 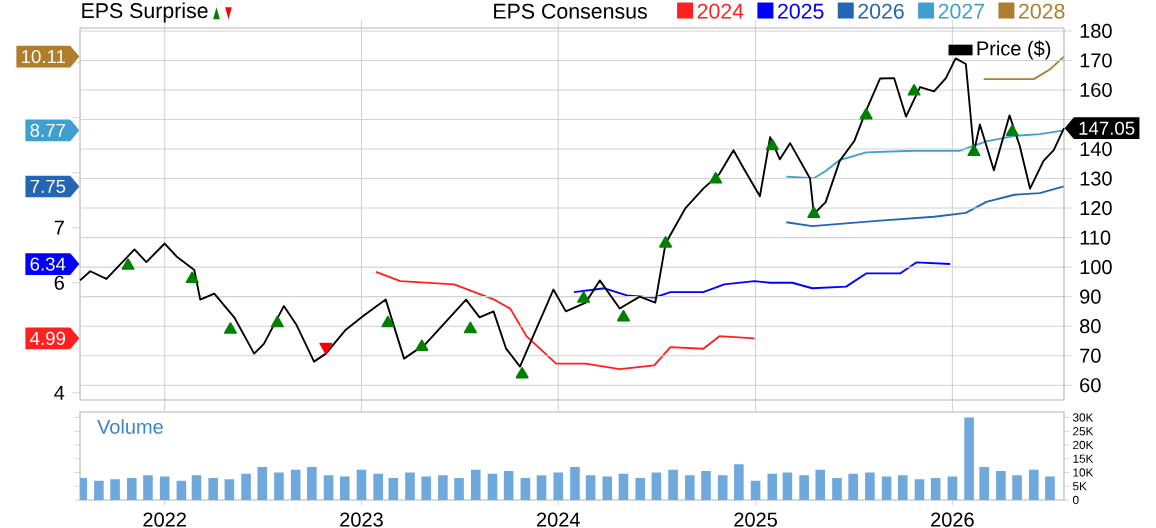 I want to click on legend-label: 2027, so click(x=961, y=11).